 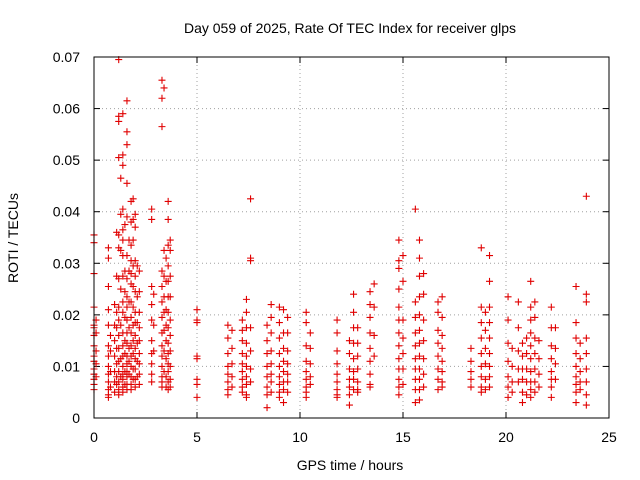 I want to click on x-tick-label: 5, so click(x=197, y=437).